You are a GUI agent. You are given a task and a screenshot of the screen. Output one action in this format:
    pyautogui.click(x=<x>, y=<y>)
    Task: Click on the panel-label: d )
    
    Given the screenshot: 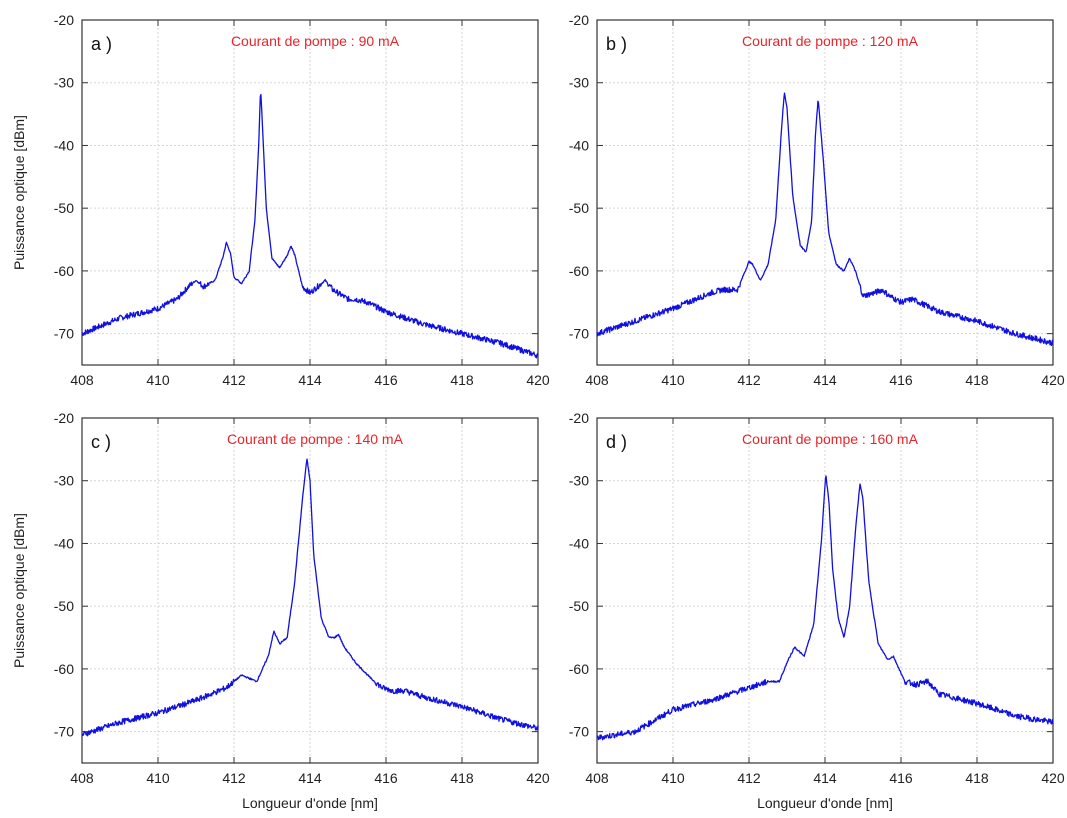 What is the action you would take?
    pyautogui.click(x=616, y=442)
    